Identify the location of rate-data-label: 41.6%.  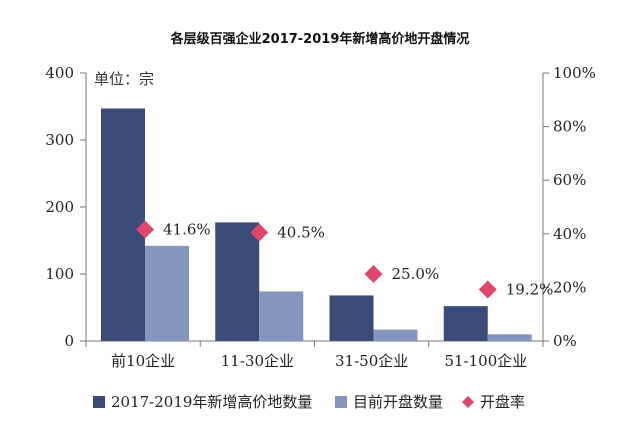
(187, 230).